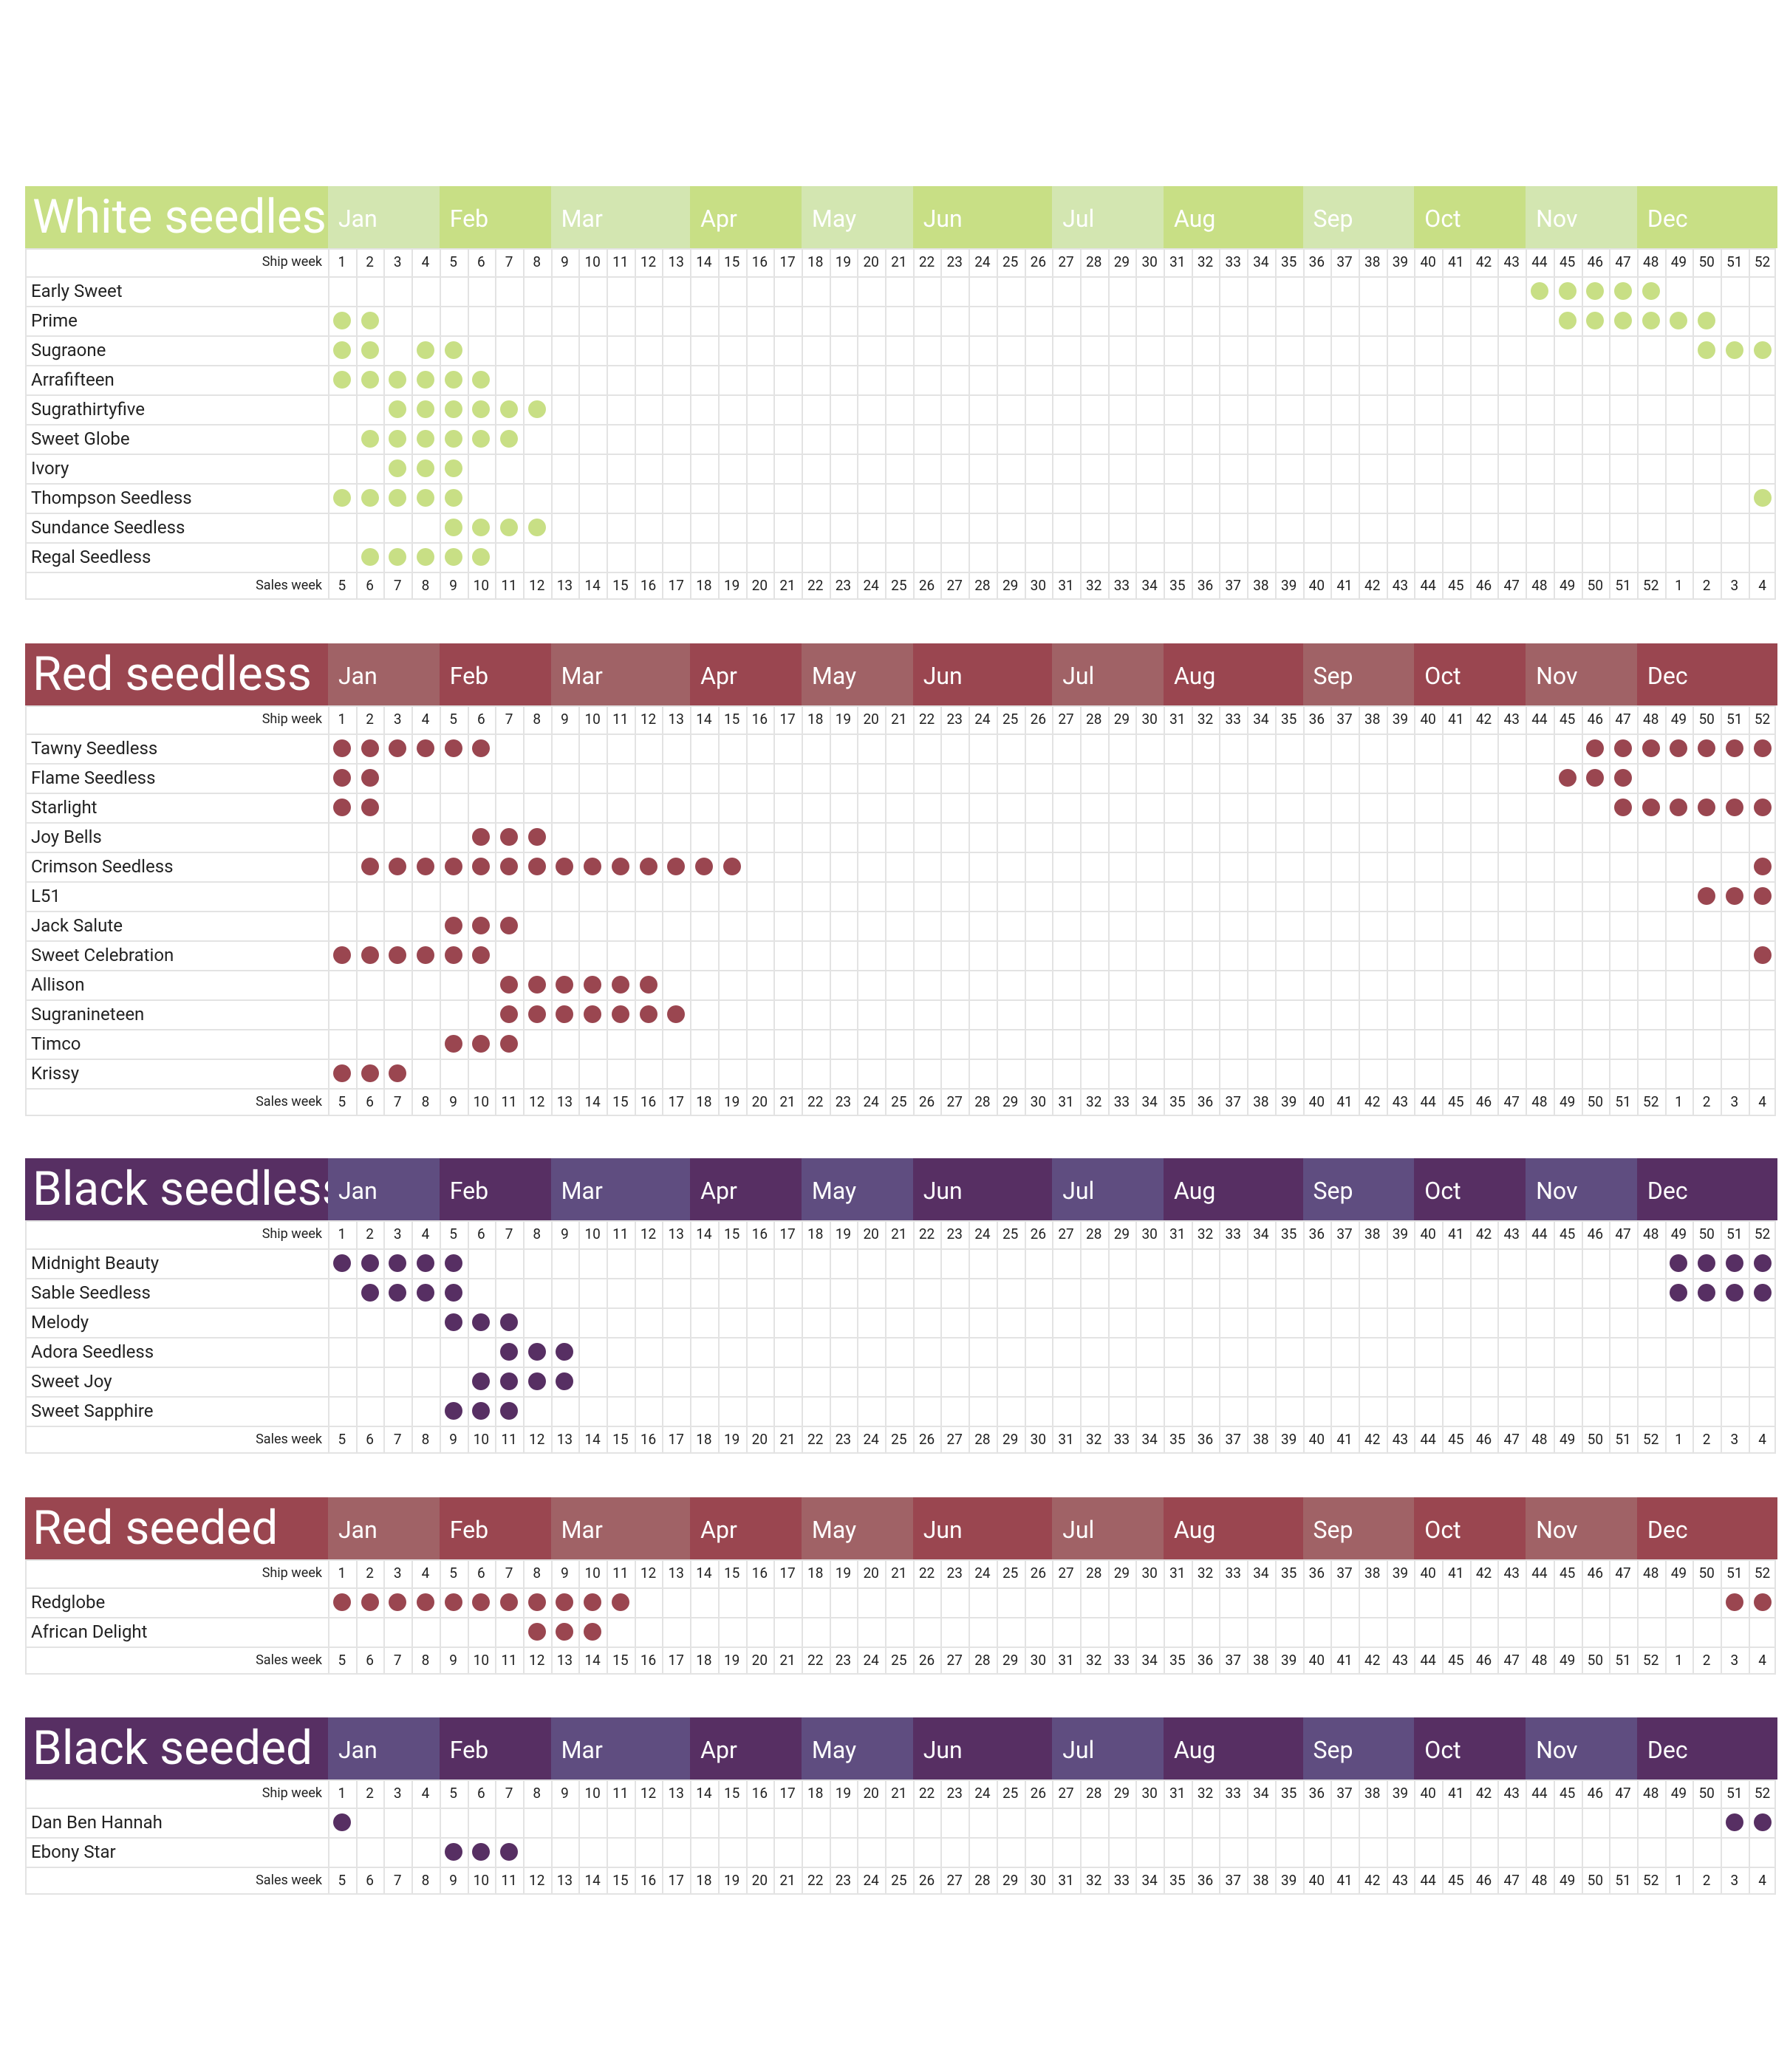 The width and height of the screenshot is (1790, 2072). Describe the element at coordinates (1205, 1793) in the screenshot. I see `ship-week-number: 32` at that location.